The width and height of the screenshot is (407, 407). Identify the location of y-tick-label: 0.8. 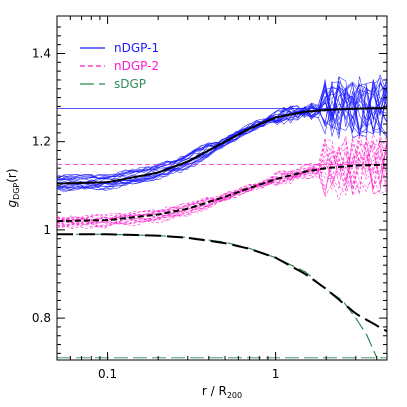
(41, 318).